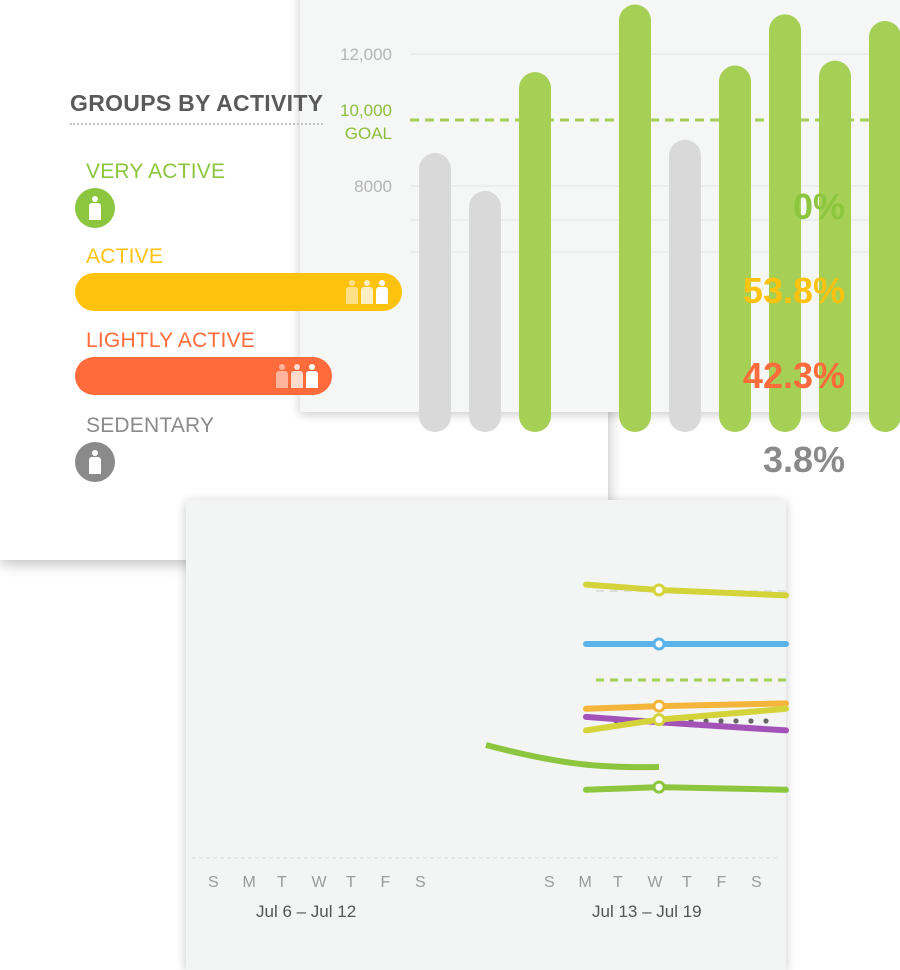 The height and width of the screenshot is (970, 900). Describe the element at coordinates (368, 133) in the screenshot. I see `goal-label: GOAL` at that location.